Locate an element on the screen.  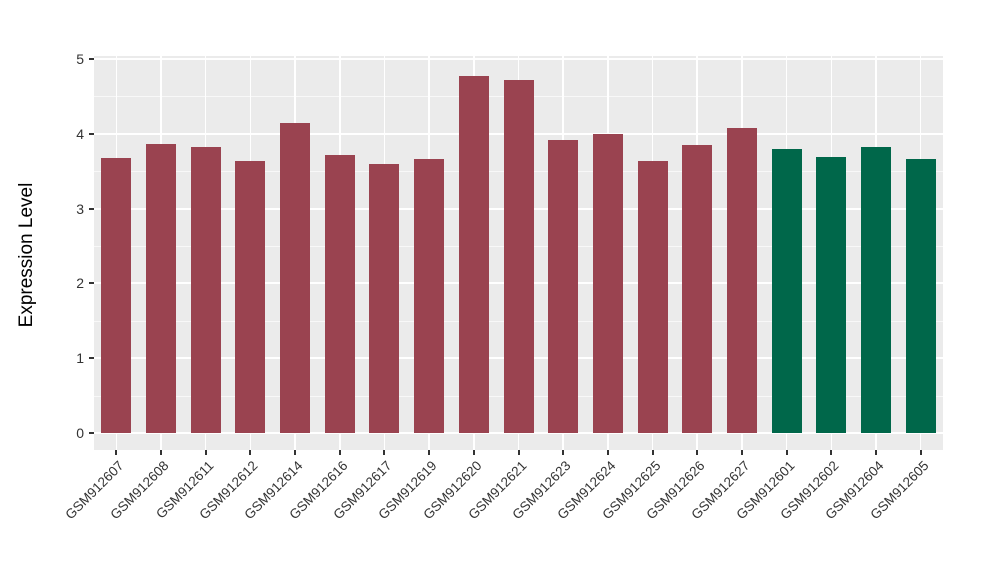
bar-GSM912626 is located at coordinates (697, 289).